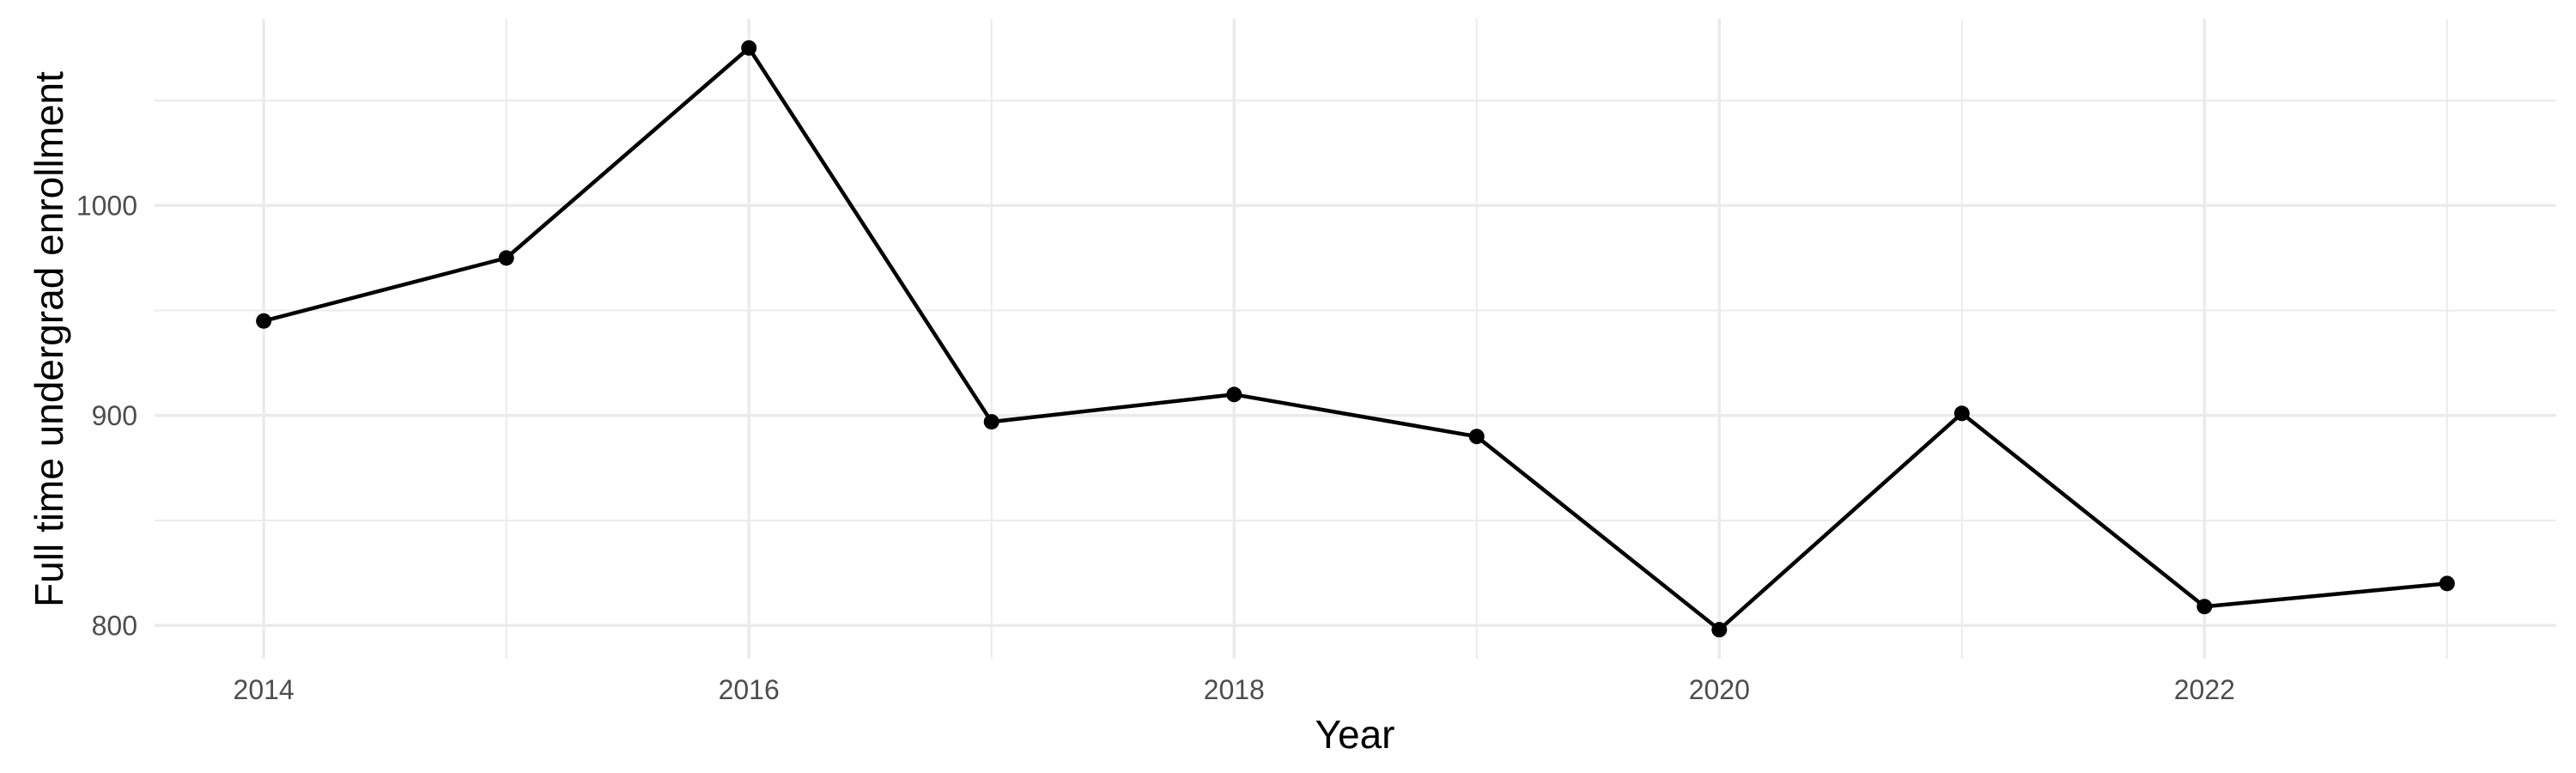 Image resolution: width=2576 pixels, height=773 pixels. I want to click on y-tick-label: 800, so click(114, 626).